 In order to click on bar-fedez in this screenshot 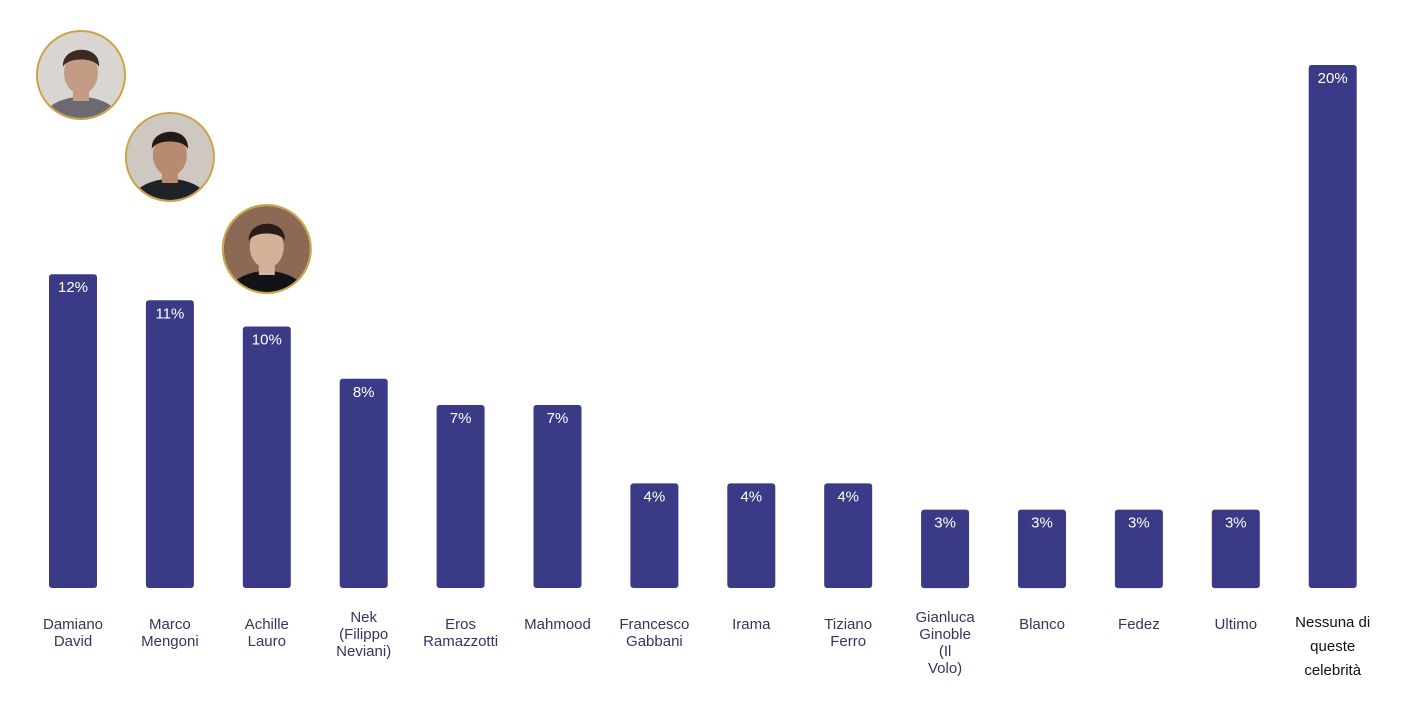, I will do `click(1138, 549)`.